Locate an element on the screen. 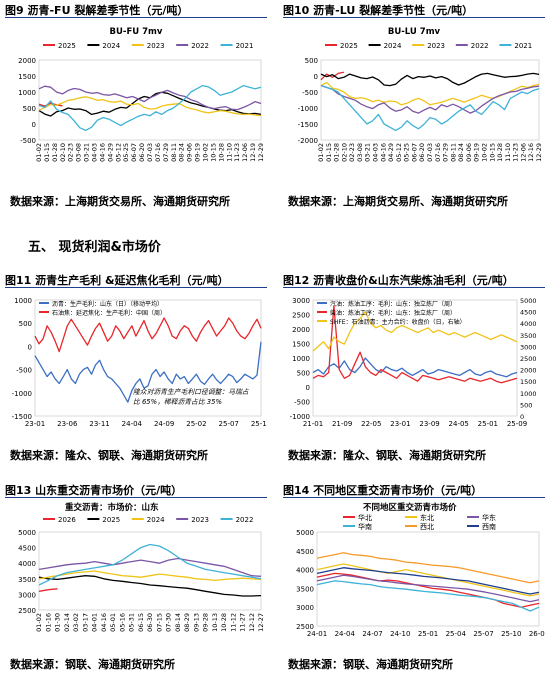 Image resolution: width=550 pixels, height=681 pixels. x-tick-label: 01-15 is located at coordinates (329, 152).